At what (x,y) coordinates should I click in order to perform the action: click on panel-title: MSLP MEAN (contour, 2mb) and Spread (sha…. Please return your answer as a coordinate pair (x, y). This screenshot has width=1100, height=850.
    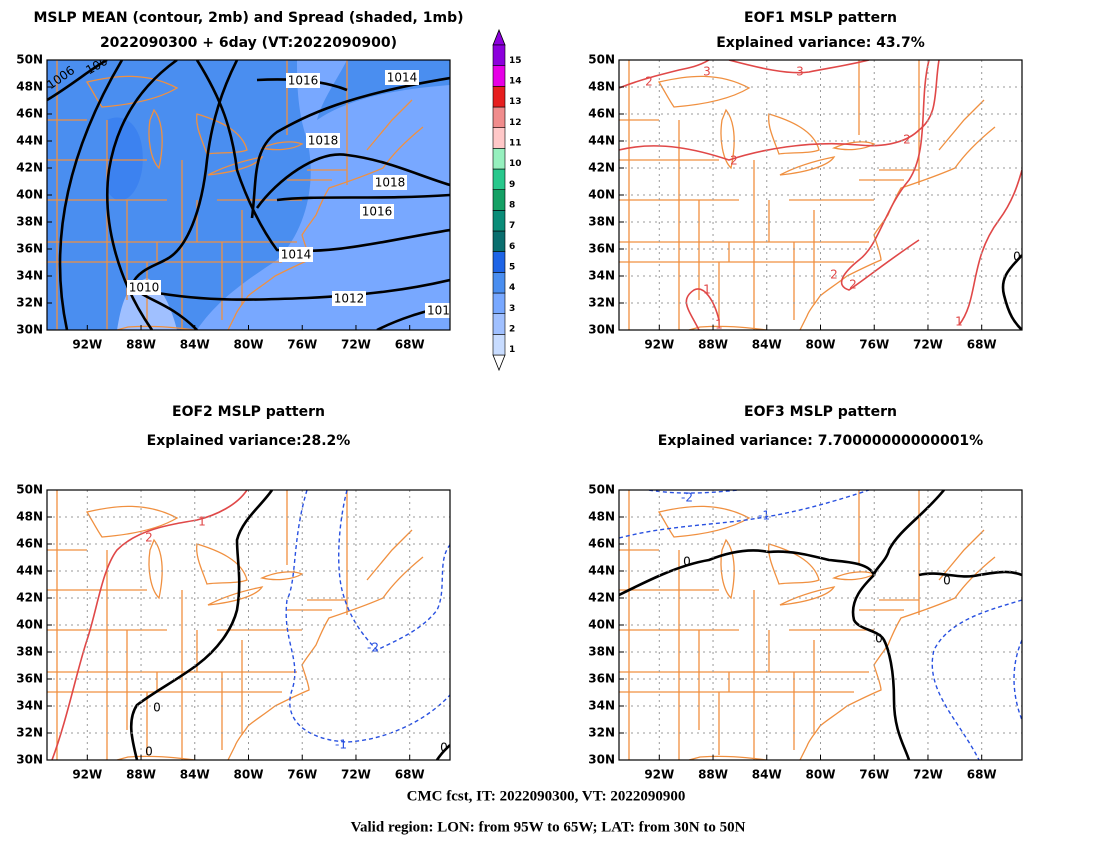
    Looking at the image, I should click on (249, 18).